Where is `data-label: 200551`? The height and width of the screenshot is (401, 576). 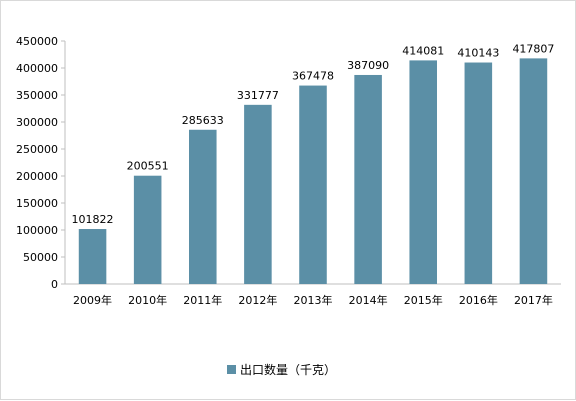 data-label: 200551 is located at coordinates (148, 166).